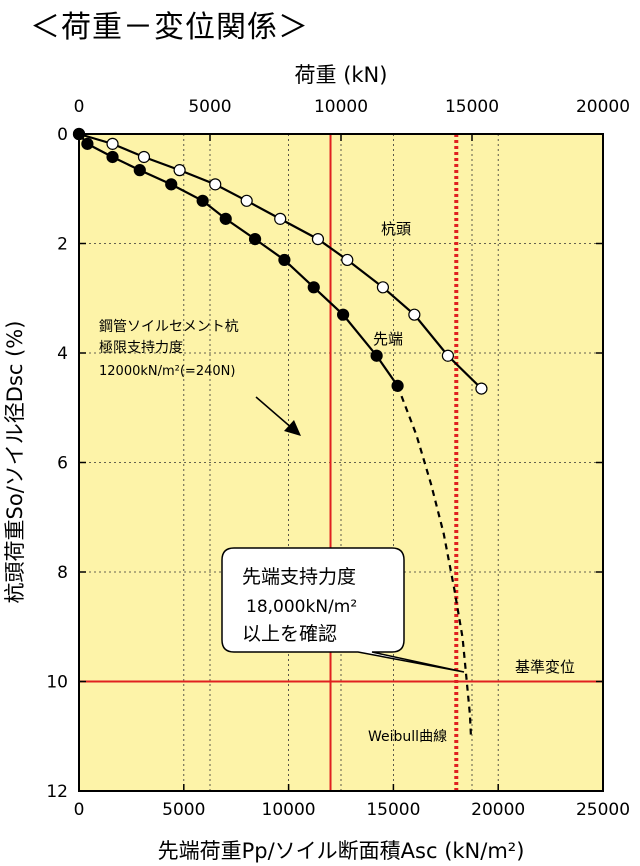  Describe the element at coordinates (79, 810) in the screenshot. I see `x-tick-label: 0` at that location.